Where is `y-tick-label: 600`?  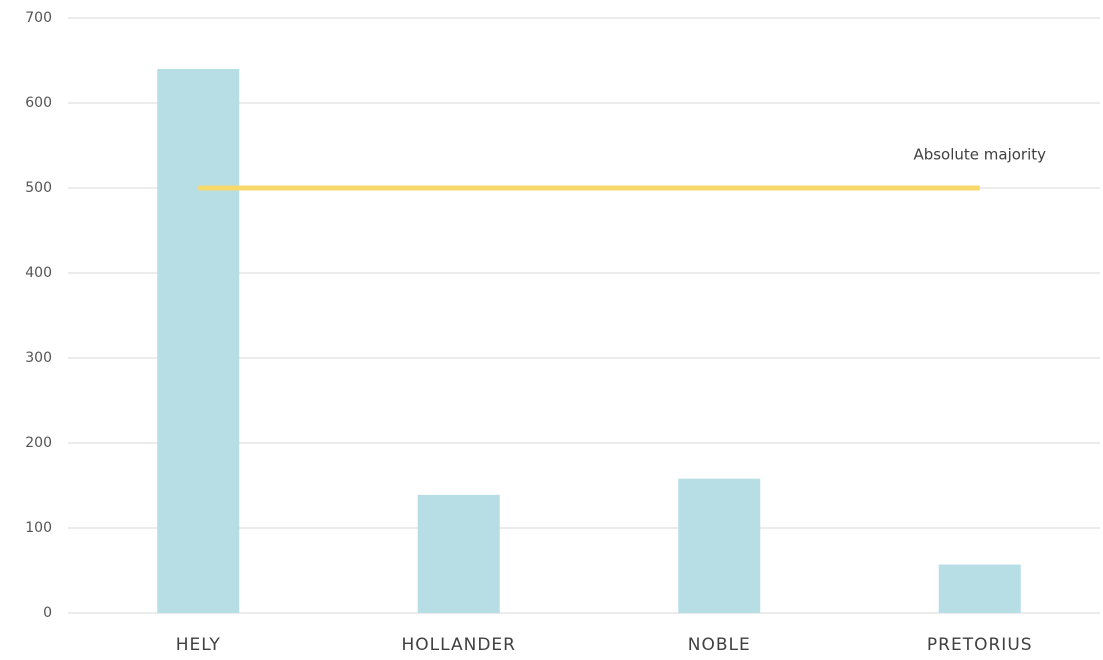 y-tick-label: 600 is located at coordinates (38, 103).